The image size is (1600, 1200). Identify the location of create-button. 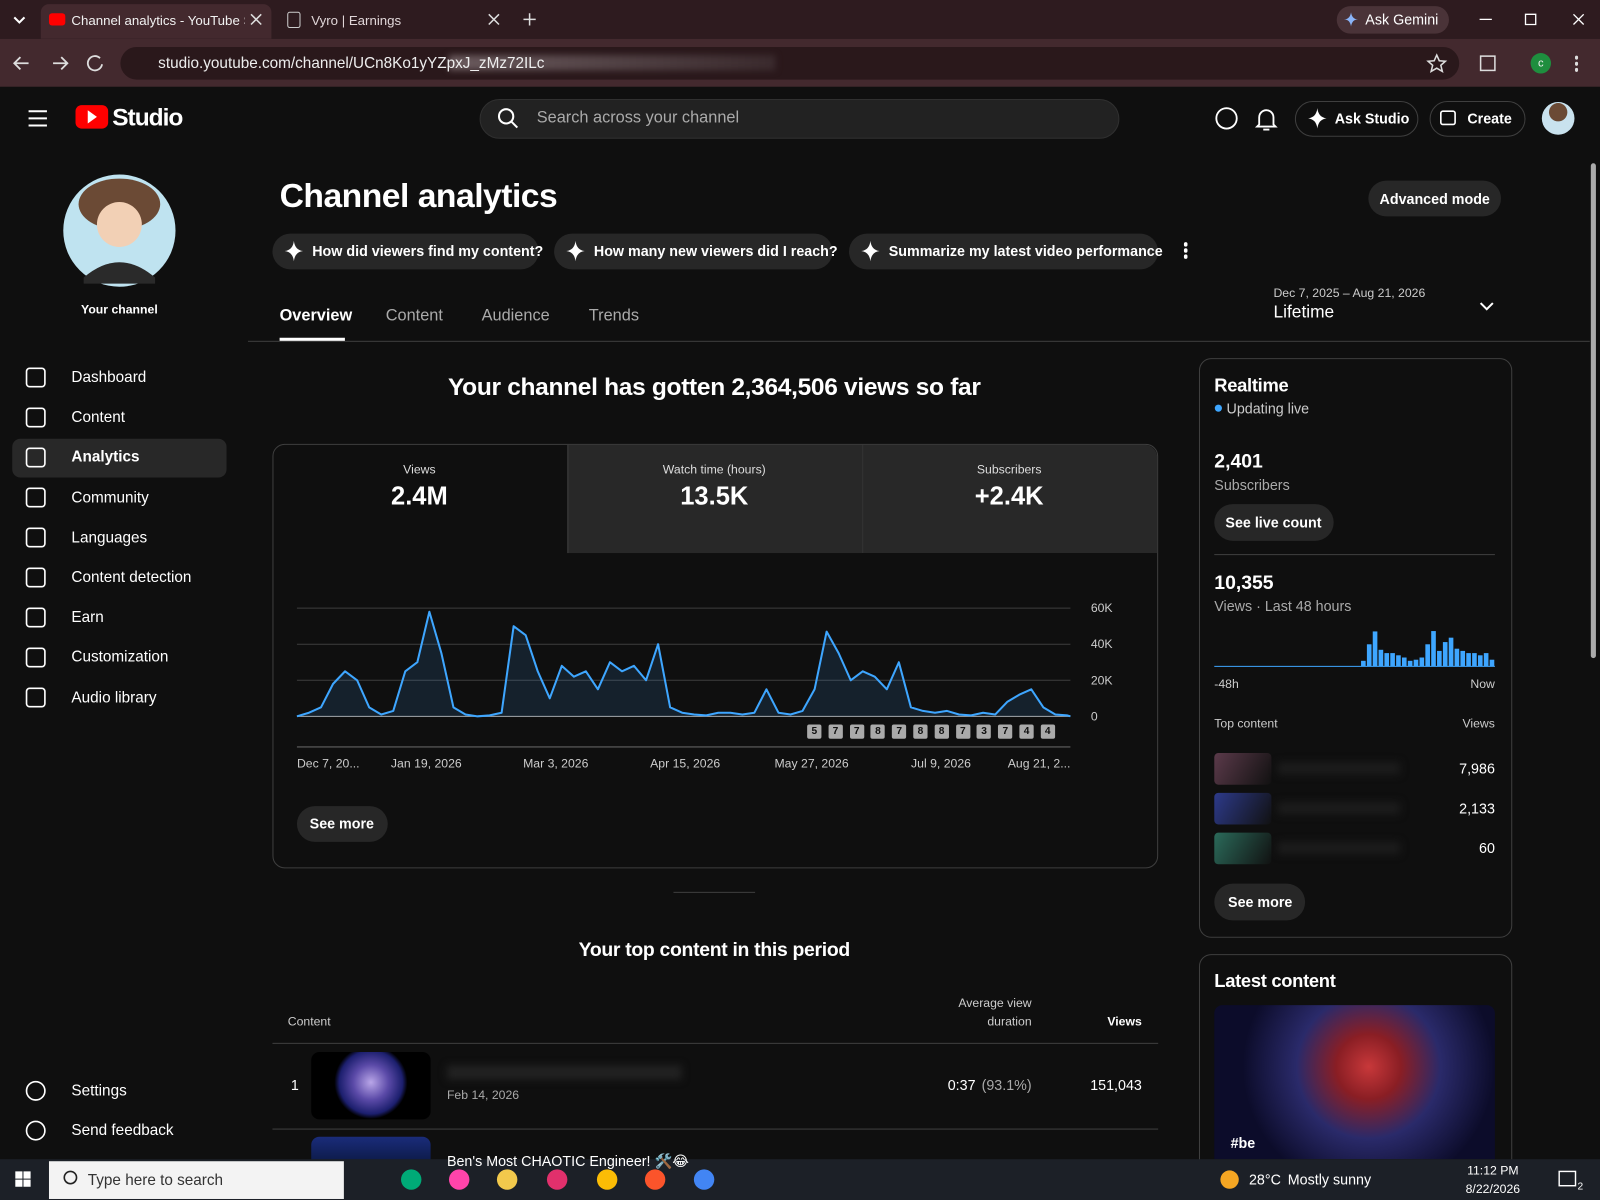
(1477, 119).